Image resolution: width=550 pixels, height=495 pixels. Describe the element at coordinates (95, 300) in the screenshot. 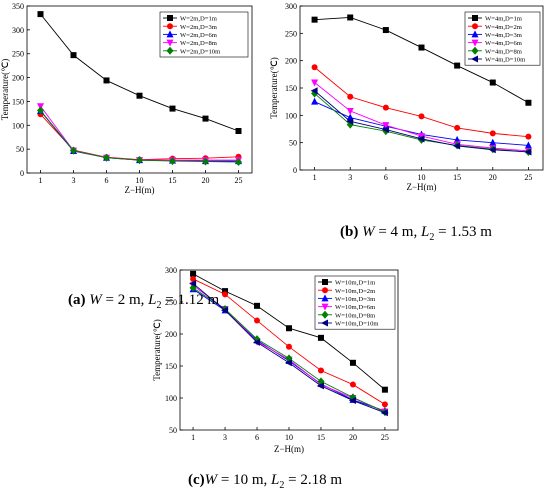

I see `caption-a-w: W` at that location.